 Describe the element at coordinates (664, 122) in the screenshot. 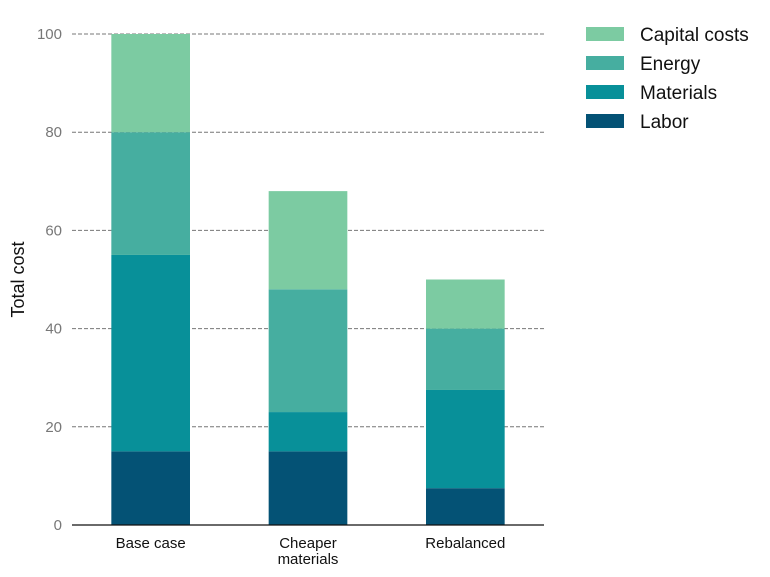

I see `legend-label: Labor` at that location.